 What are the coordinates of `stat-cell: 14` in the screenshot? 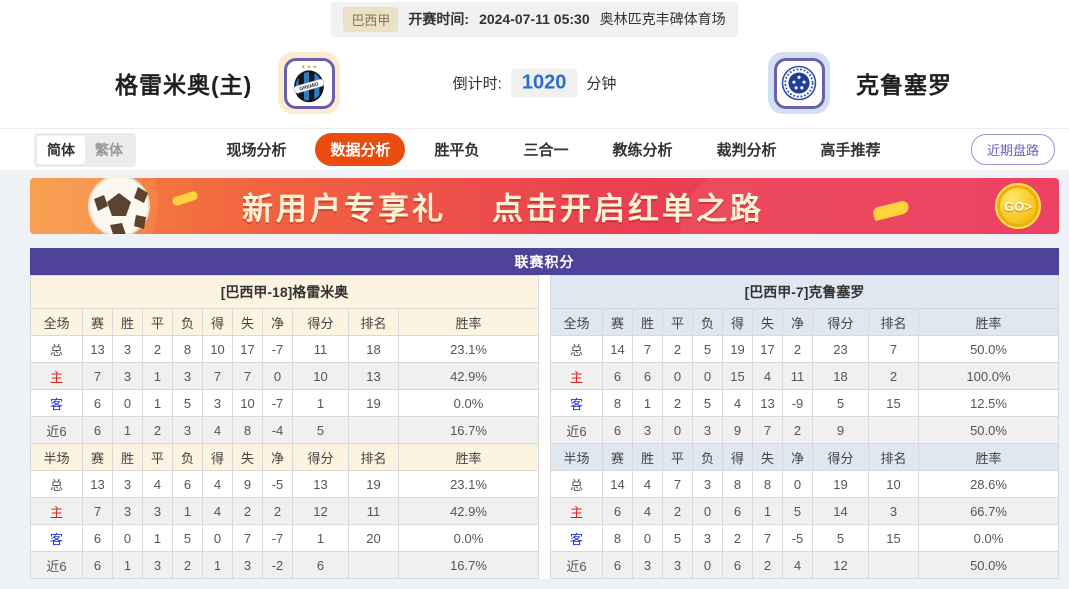 It's located at (617, 484).